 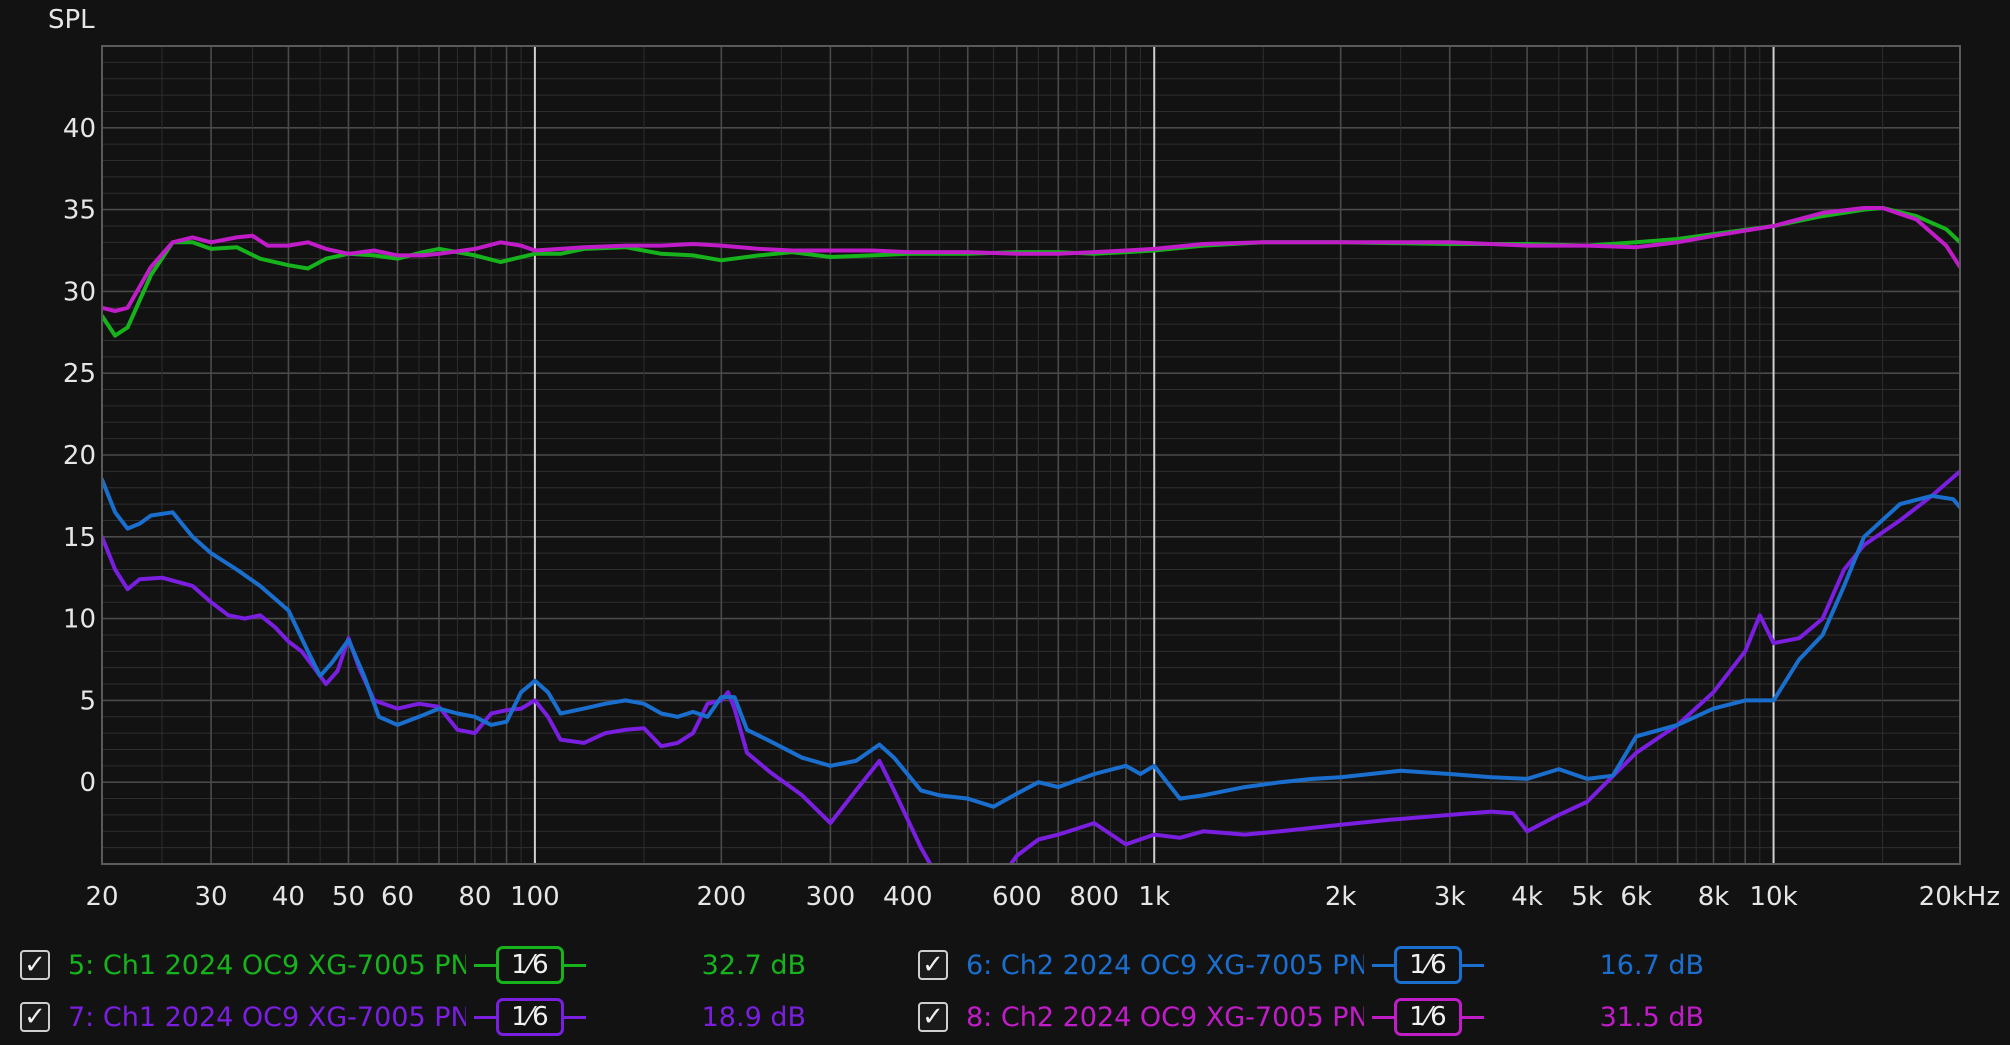 What do you see at coordinates (1651, 1017) in the screenshot?
I see `measurement-value: 31.5 dB` at bounding box center [1651, 1017].